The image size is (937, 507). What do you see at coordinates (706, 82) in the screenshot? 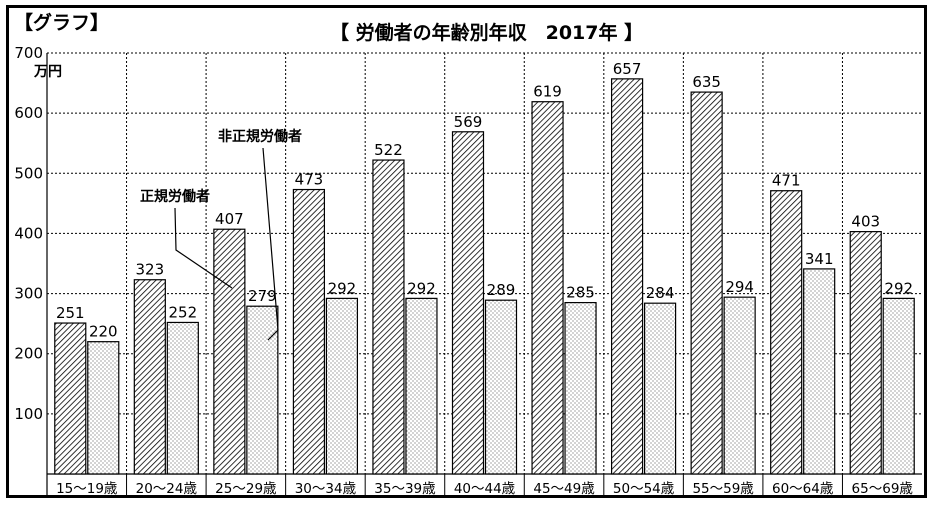
I see `data-label: 635` at bounding box center [706, 82].